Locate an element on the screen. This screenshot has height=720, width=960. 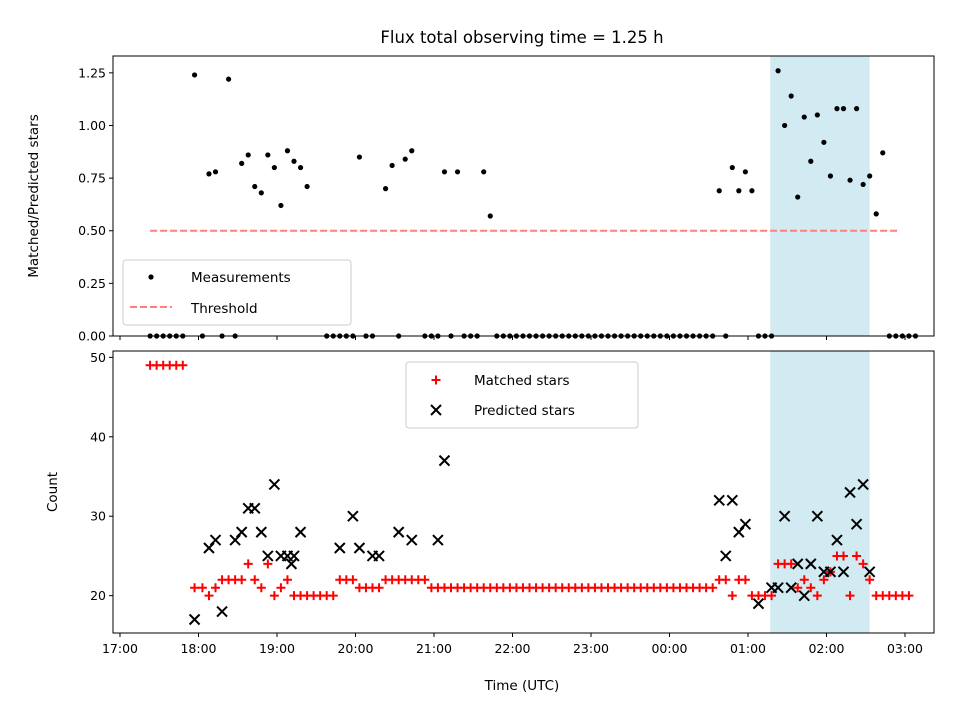
x-tick-label: 01:00 is located at coordinates (748, 648).